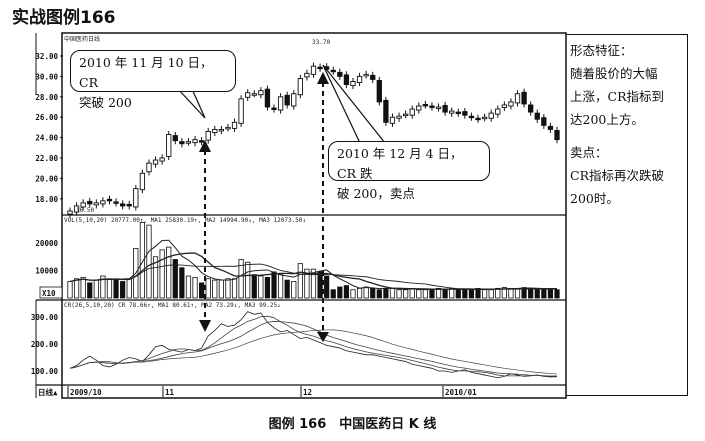 The image size is (705, 441). I want to click on price-tick-label: 22.00, so click(46, 158).